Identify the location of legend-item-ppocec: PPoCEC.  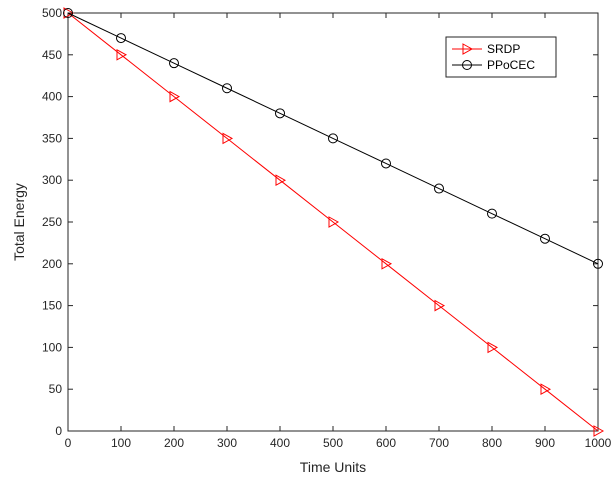
(493, 65).